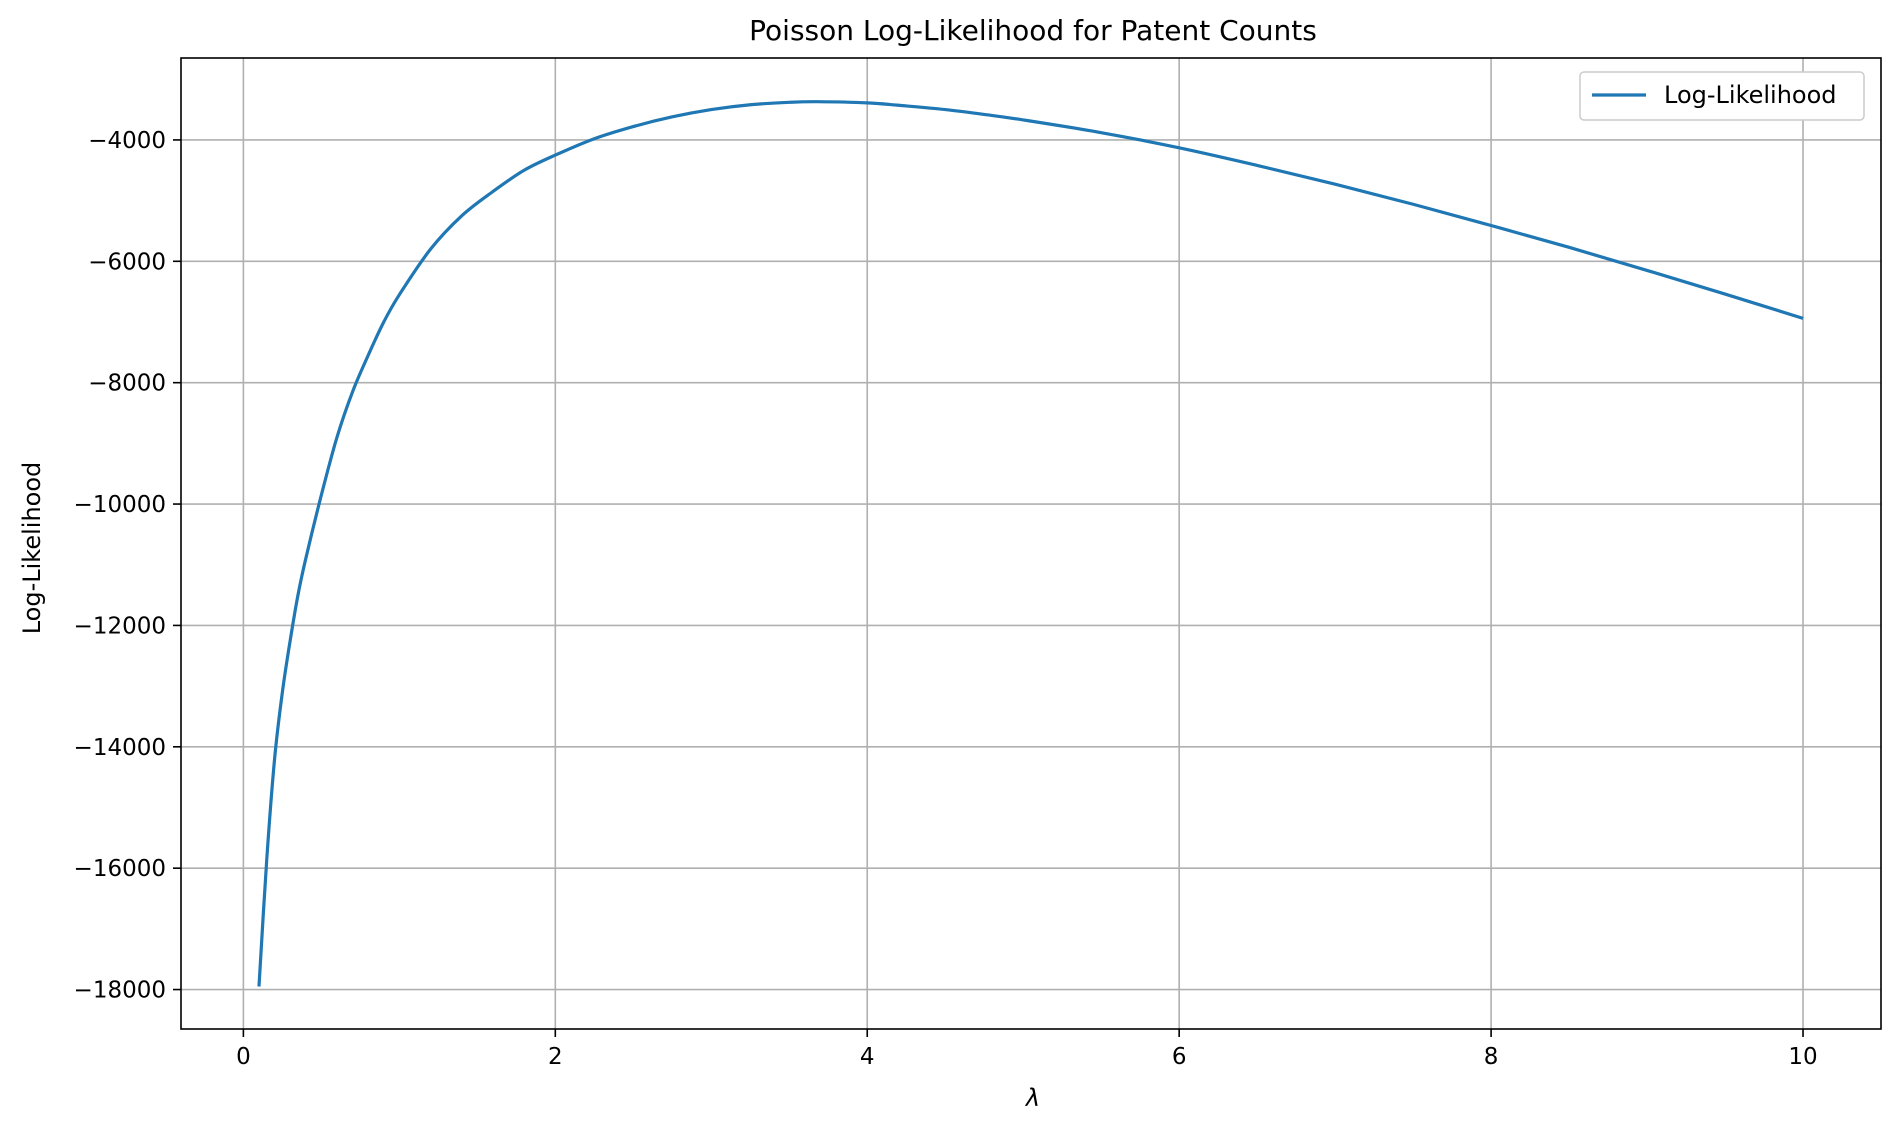 The height and width of the screenshot is (1130, 1899). What do you see at coordinates (120, 991) in the screenshot?
I see `y-tick-label: −18000` at bounding box center [120, 991].